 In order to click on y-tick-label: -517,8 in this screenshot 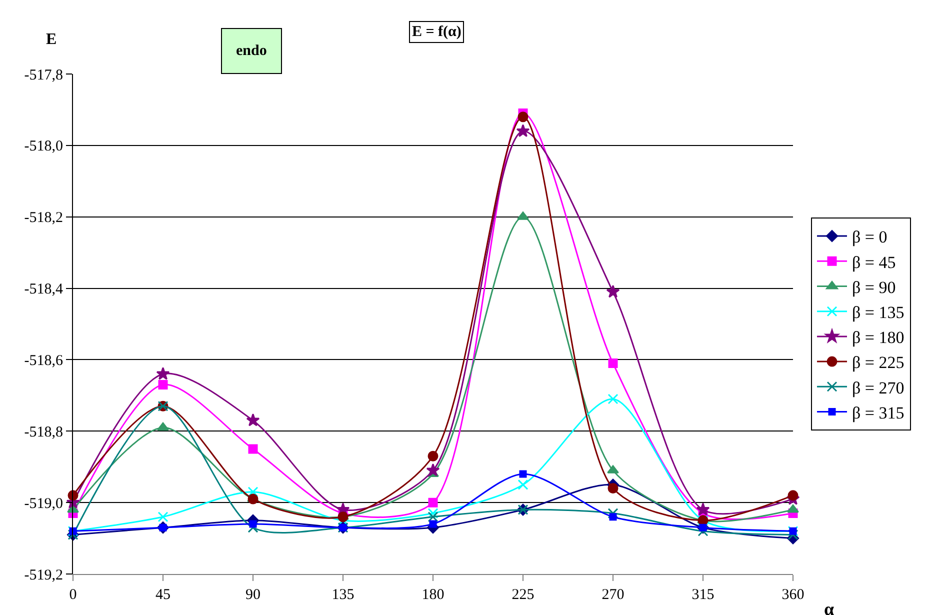, I will do `click(43, 75)`.